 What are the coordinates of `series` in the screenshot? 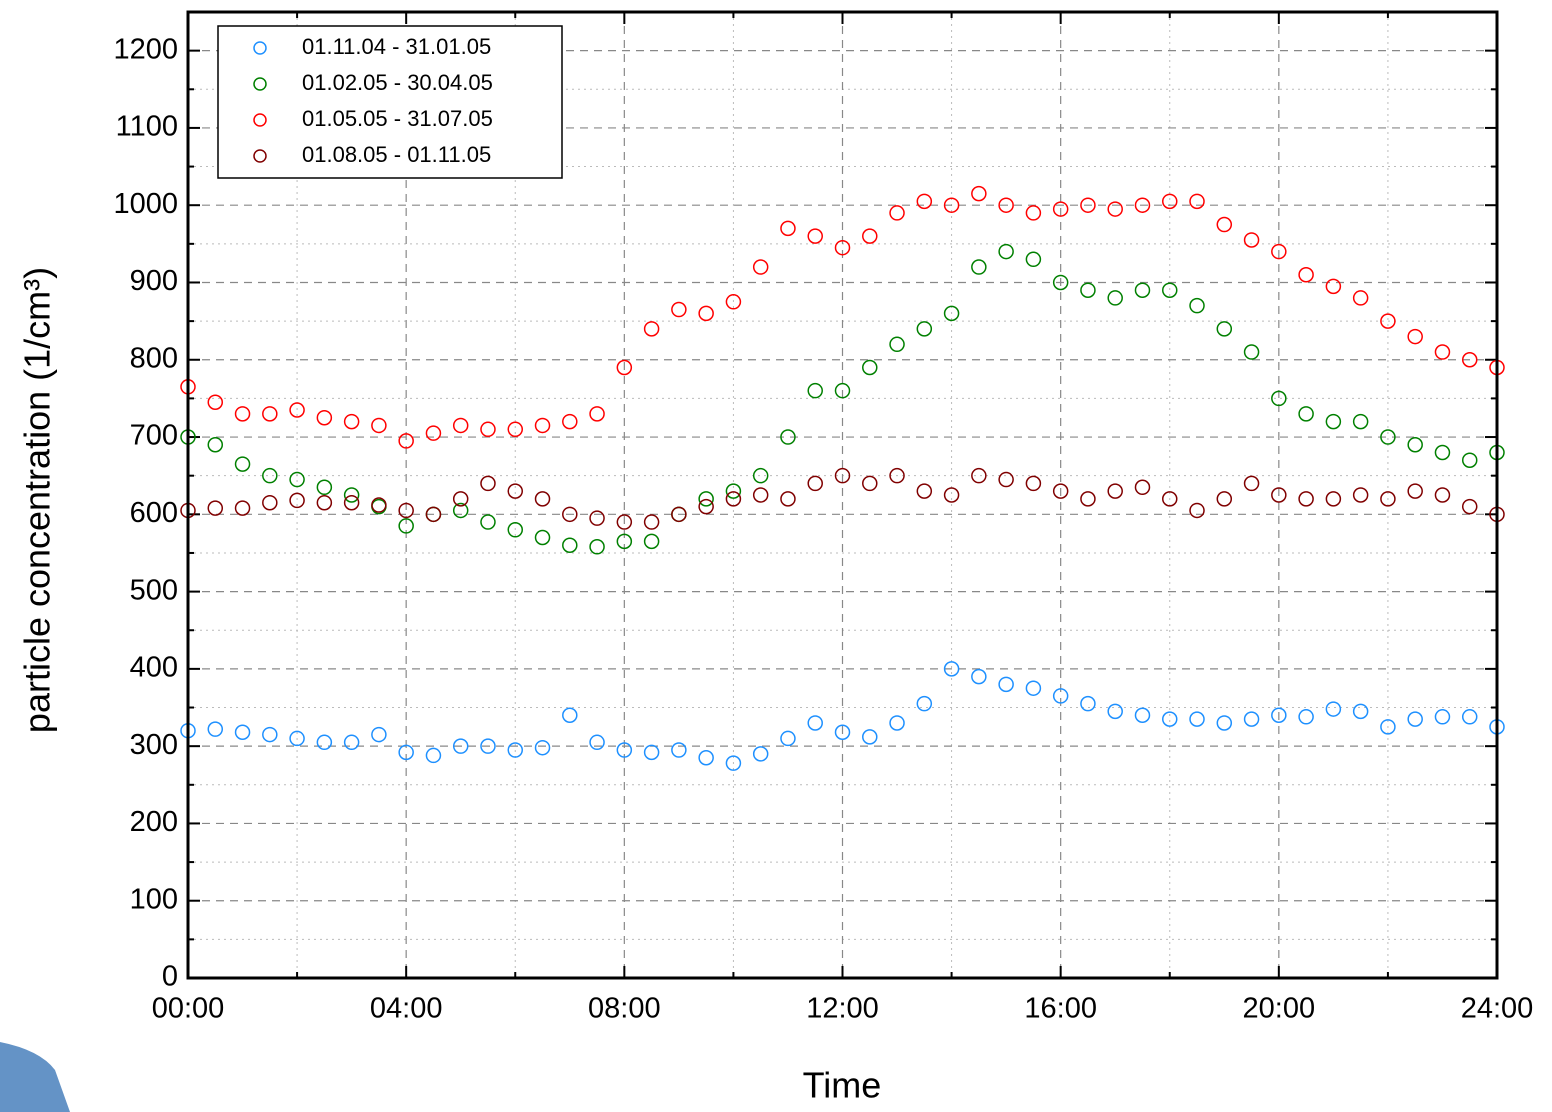 It's located at (842, 498).